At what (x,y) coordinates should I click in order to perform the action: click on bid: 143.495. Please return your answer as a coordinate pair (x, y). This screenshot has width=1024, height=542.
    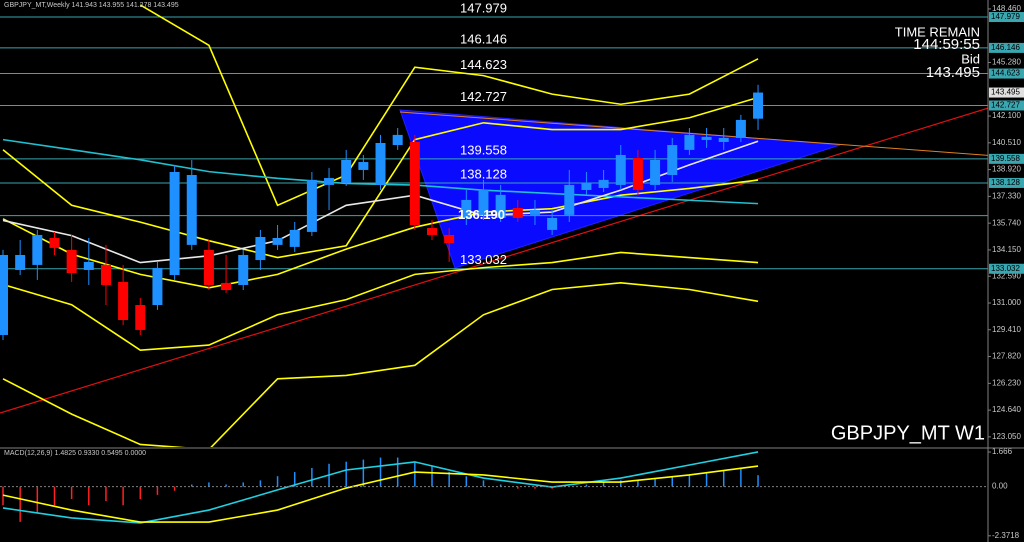
    Looking at the image, I should click on (953, 72).